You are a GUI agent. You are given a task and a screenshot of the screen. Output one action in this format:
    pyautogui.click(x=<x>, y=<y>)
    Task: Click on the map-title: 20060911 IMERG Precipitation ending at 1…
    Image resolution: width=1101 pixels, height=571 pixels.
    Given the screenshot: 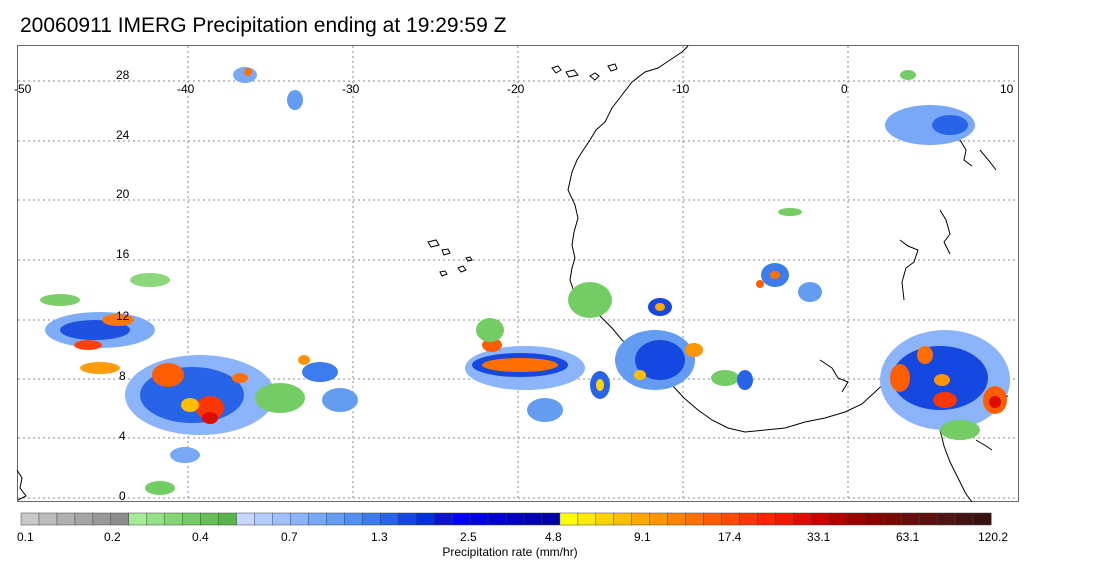 What is the action you would take?
    pyautogui.click(x=263, y=25)
    